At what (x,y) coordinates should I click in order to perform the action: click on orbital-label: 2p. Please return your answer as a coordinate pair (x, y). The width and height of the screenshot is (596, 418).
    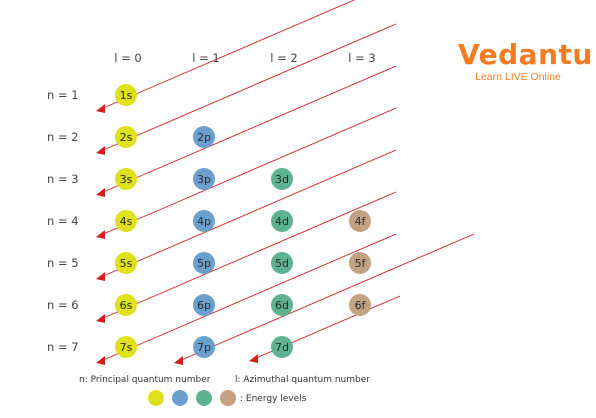
    Looking at the image, I should click on (204, 137).